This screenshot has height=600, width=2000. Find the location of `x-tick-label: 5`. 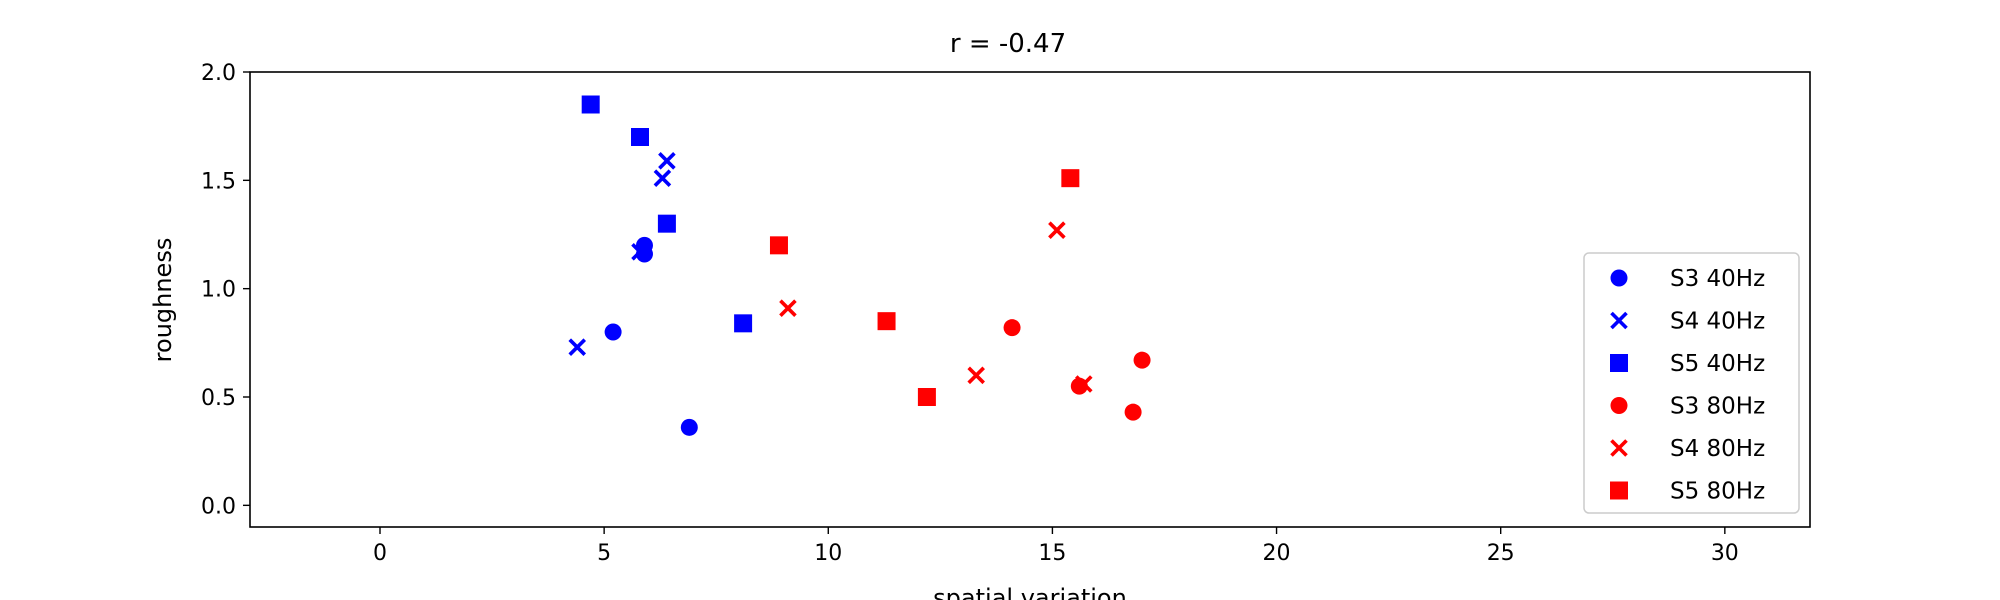

x-tick-label: 5 is located at coordinates (604, 553).